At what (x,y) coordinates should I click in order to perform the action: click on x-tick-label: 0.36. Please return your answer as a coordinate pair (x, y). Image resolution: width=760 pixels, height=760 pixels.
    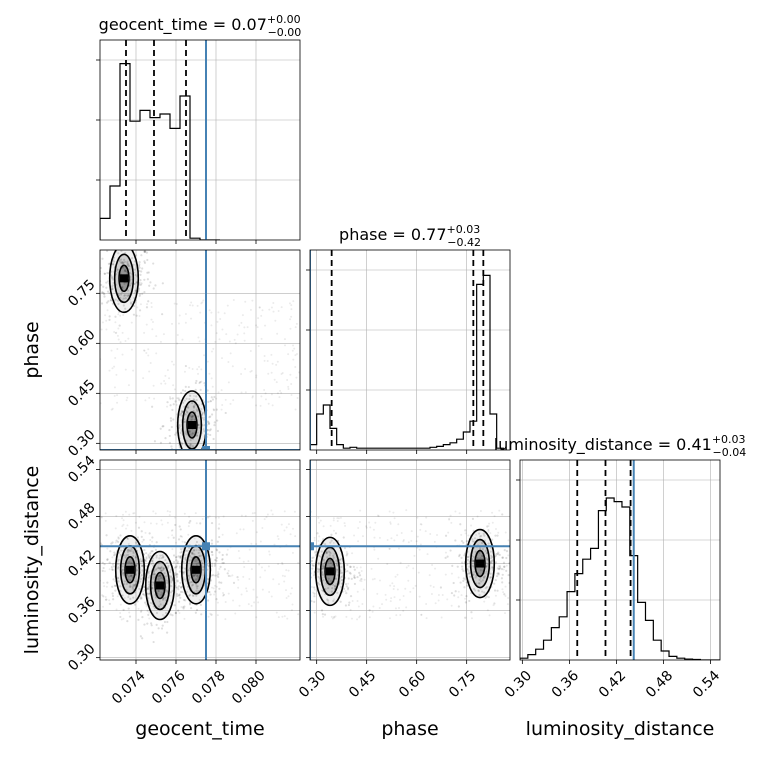
    Looking at the image, I should click on (565, 684).